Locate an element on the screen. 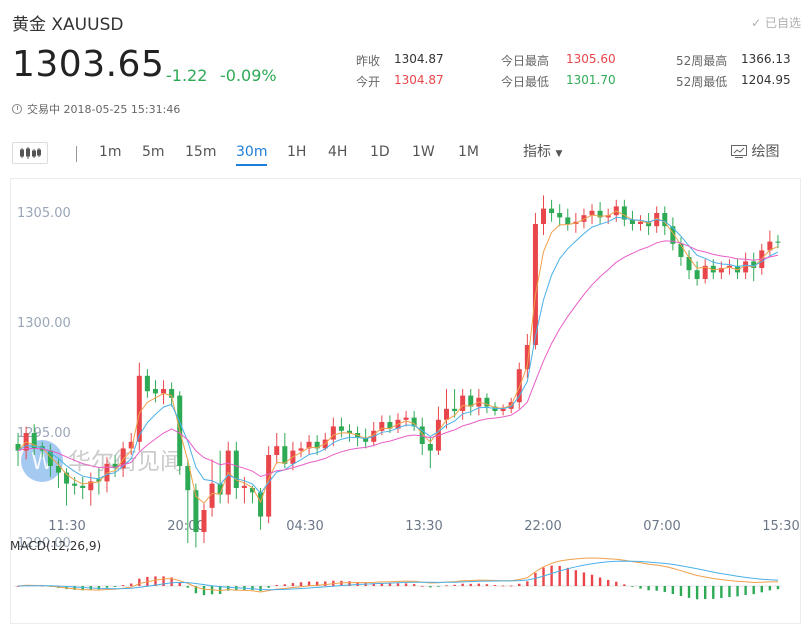 This screenshot has width=811, height=630. x-tick-label: 07:00 is located at coordinates (661, 526).